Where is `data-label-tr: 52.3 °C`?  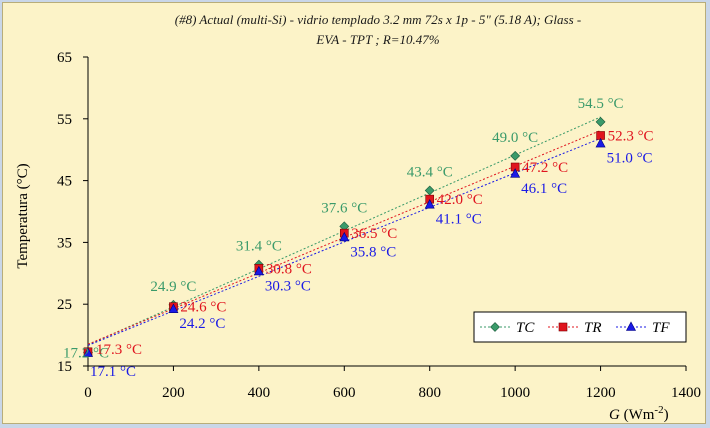
data-label-tr: 52.3 °C is located at coordinates (631, 136).